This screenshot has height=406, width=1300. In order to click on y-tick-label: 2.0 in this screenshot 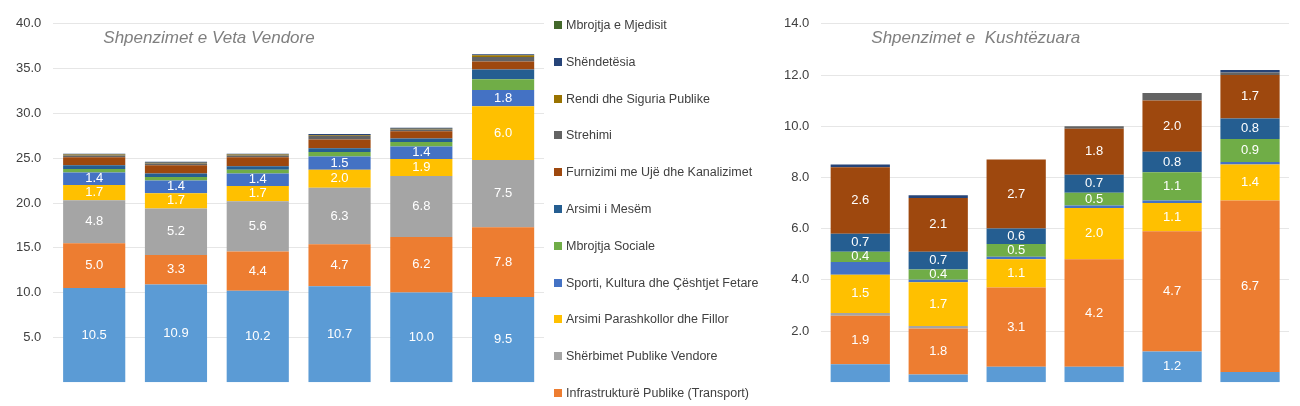, I will do `click(800, 330)`.